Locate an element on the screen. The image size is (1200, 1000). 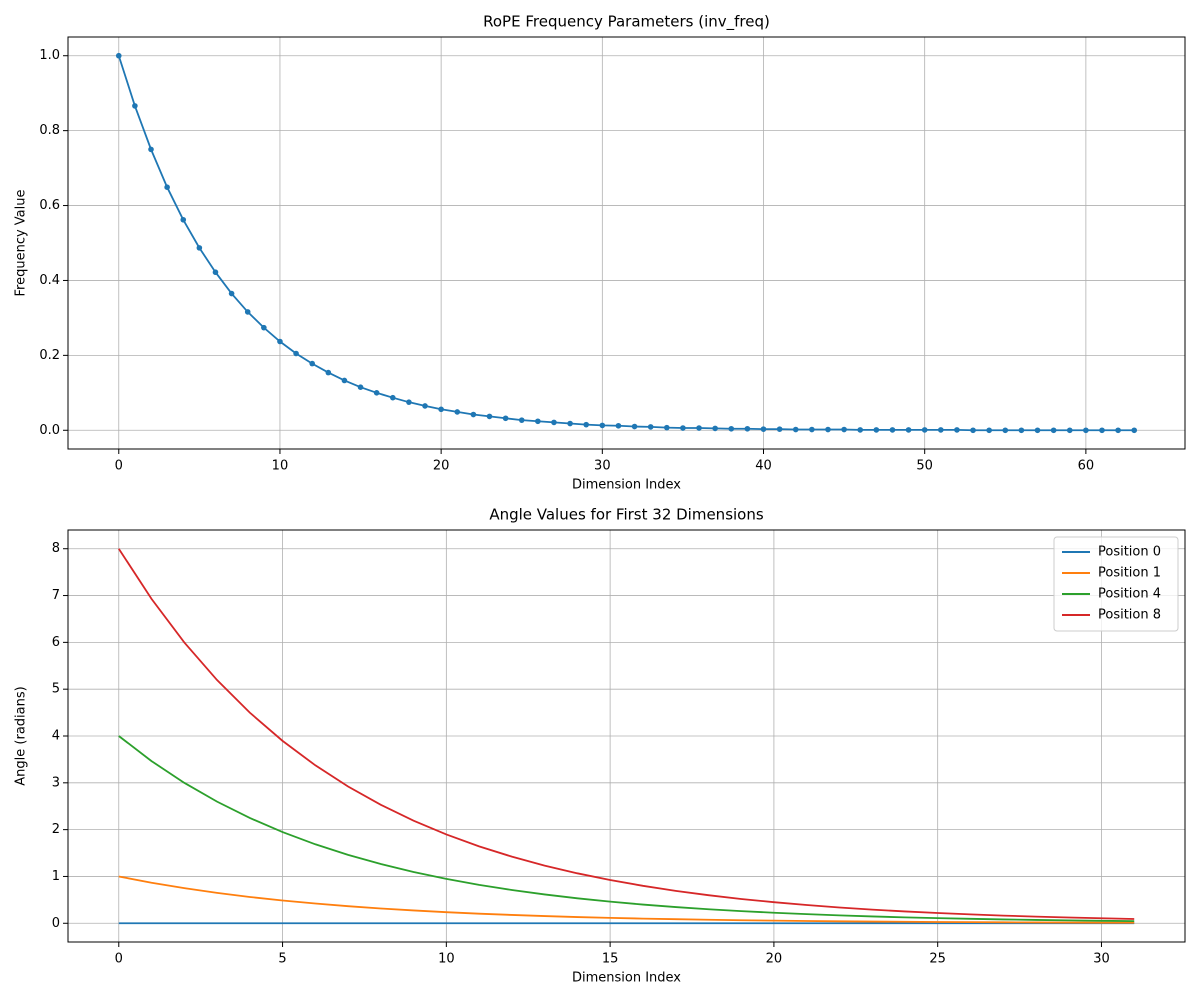
y-tick-label: 3 is located at coordinates (56, 782).